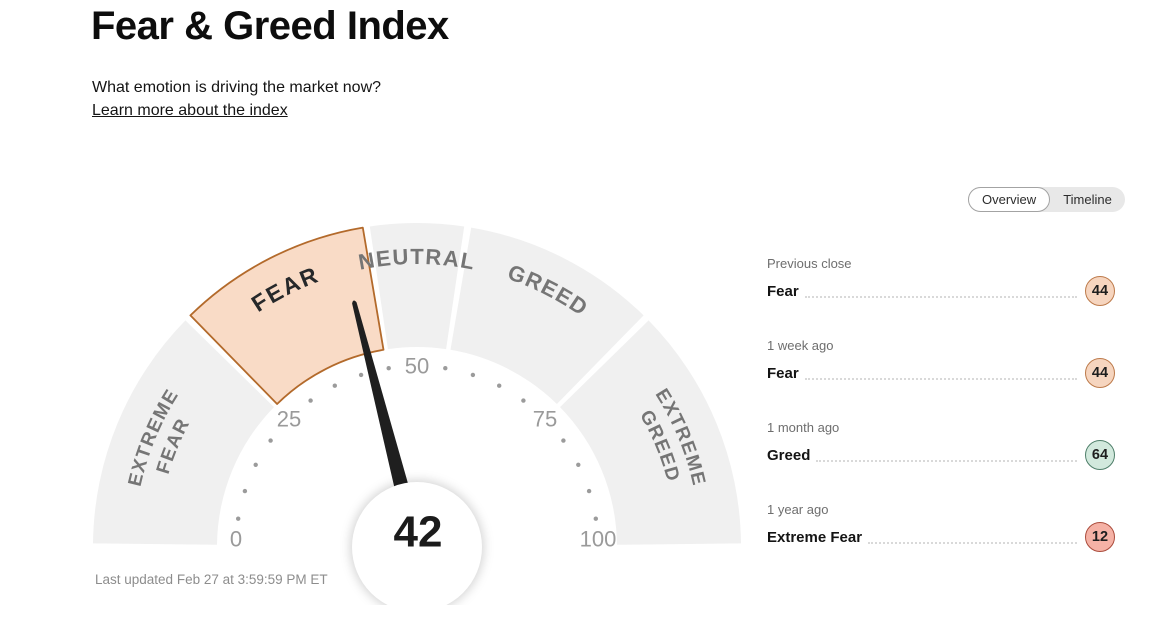  I want to click on history-label: Extreme Fear, so click(815, 537).